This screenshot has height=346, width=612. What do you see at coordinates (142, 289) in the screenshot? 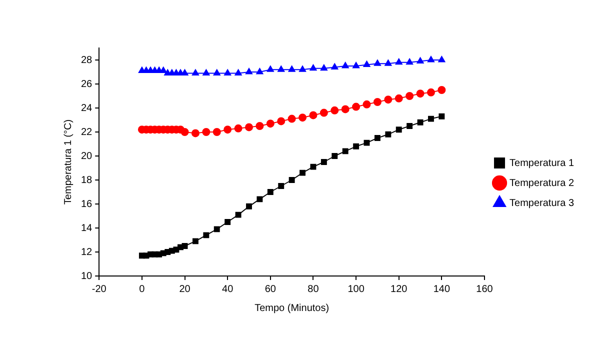
I see `x-tick-label: 0` at bounding box center [142, 289].